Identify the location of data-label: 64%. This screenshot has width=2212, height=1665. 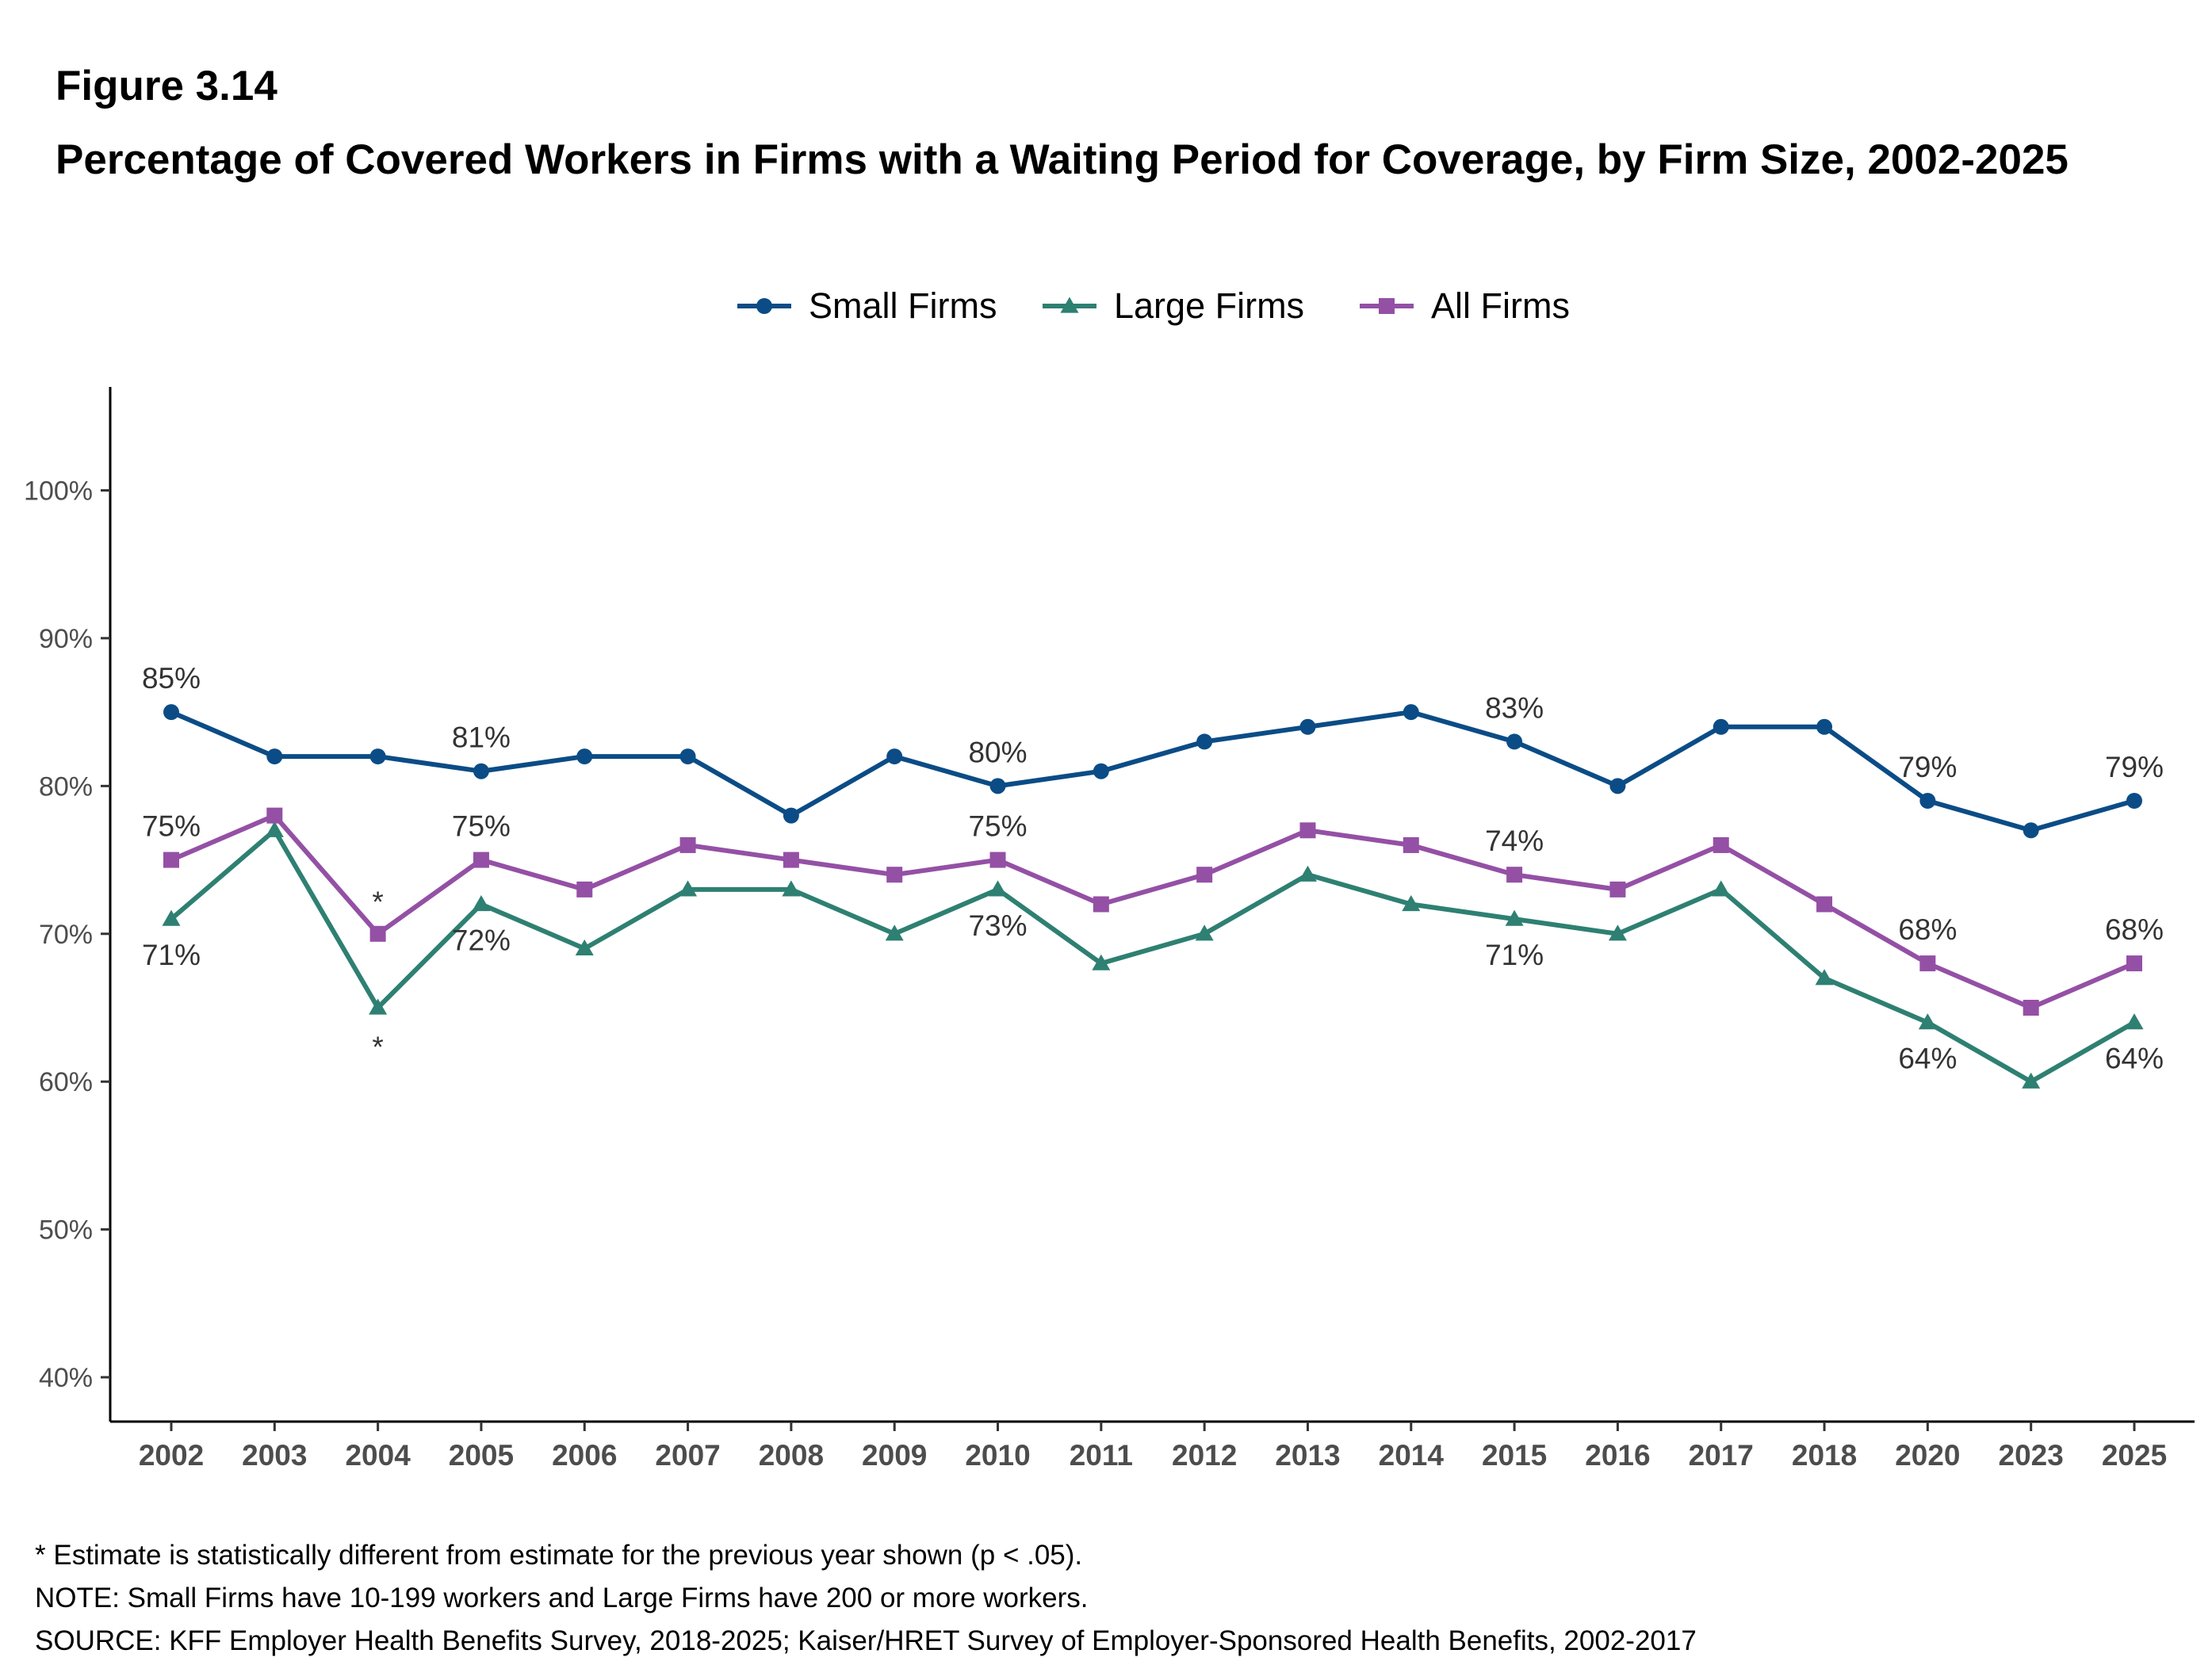
(1927, 1059).